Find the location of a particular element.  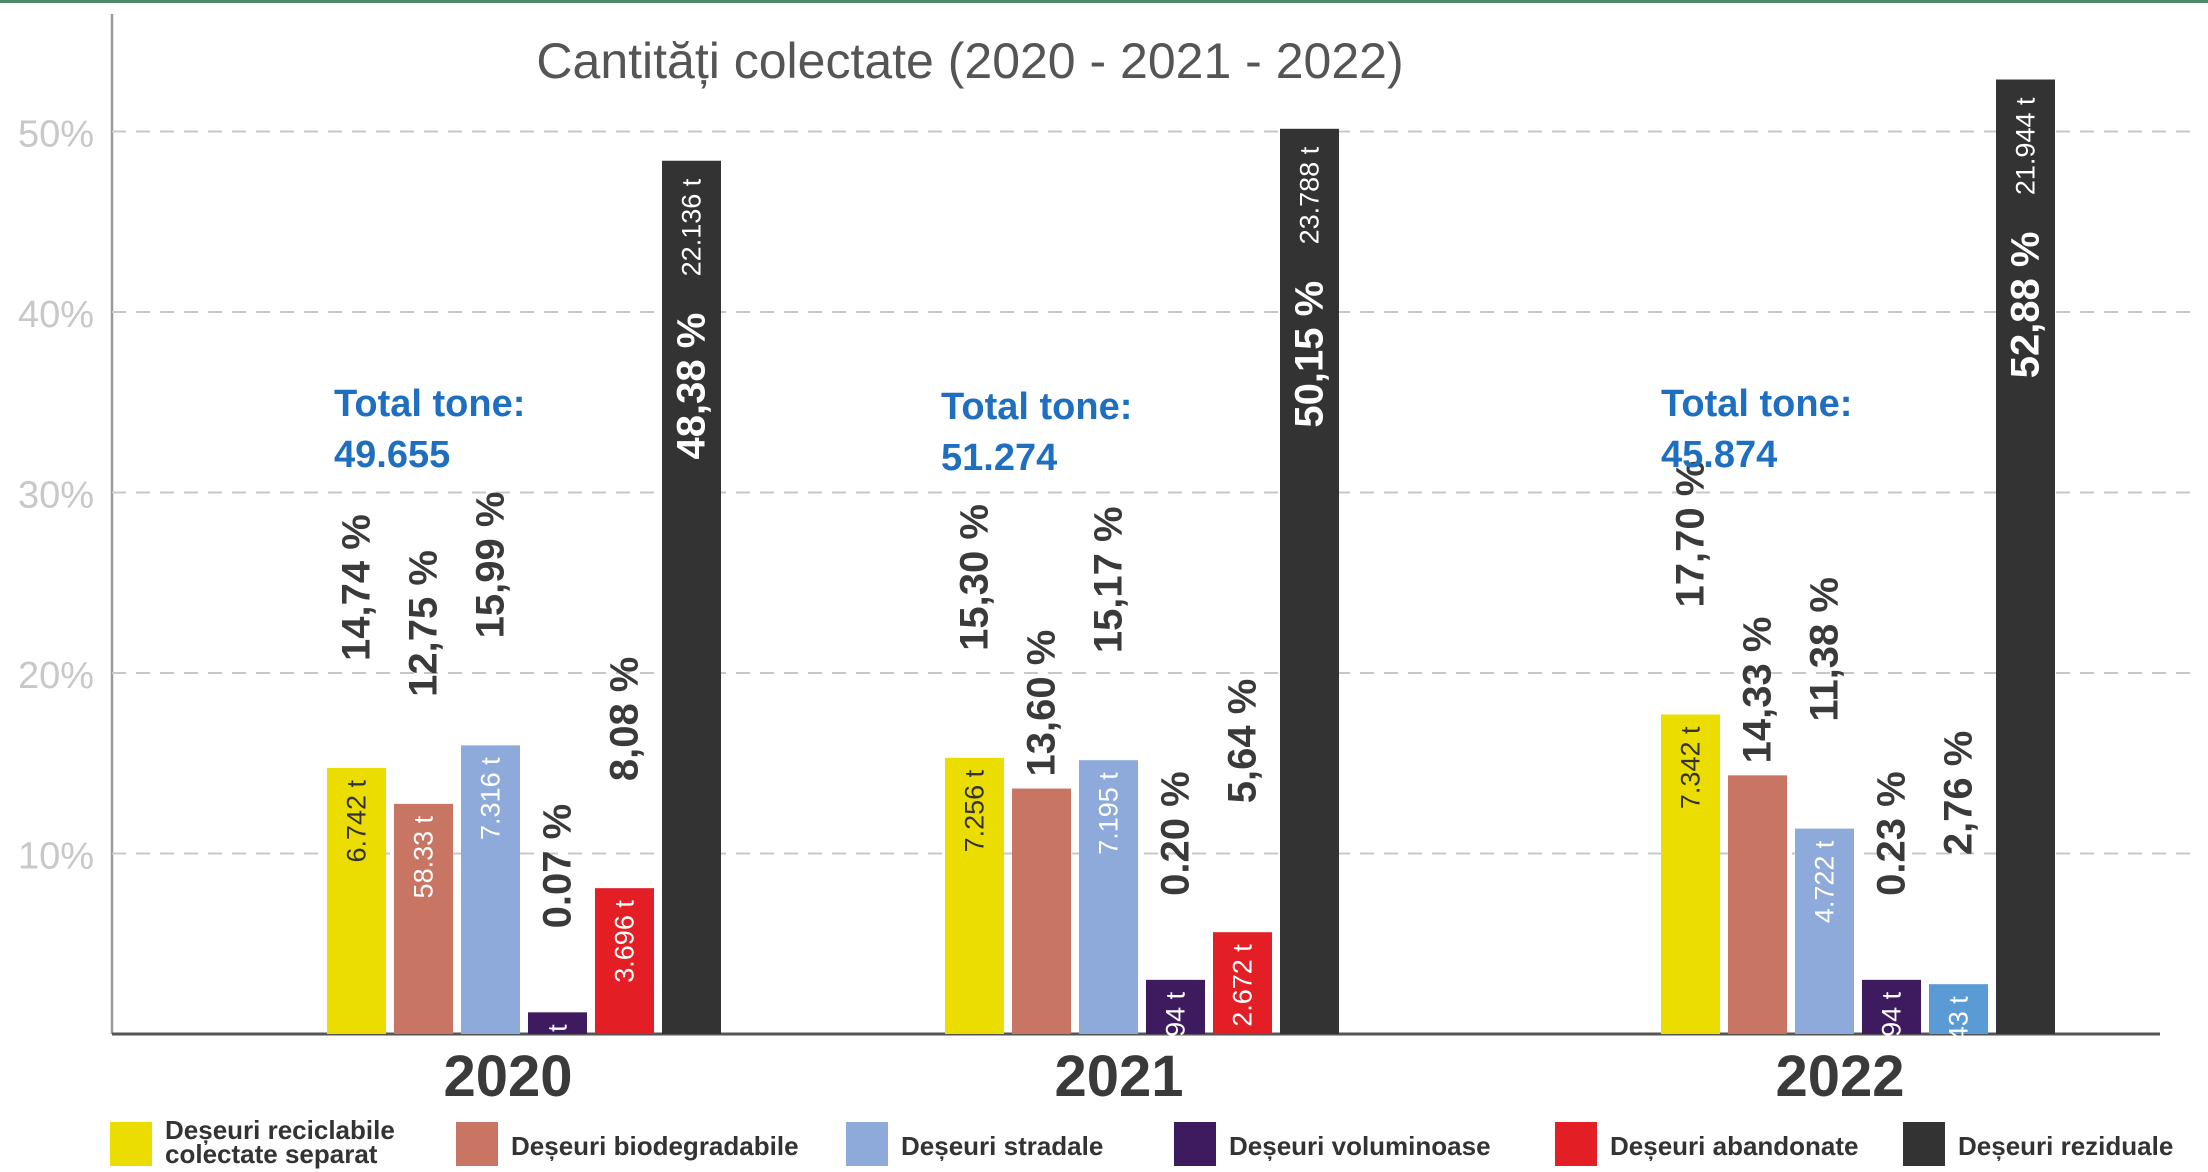

total-value: 45.874 is located at coordinates (1719, 455).